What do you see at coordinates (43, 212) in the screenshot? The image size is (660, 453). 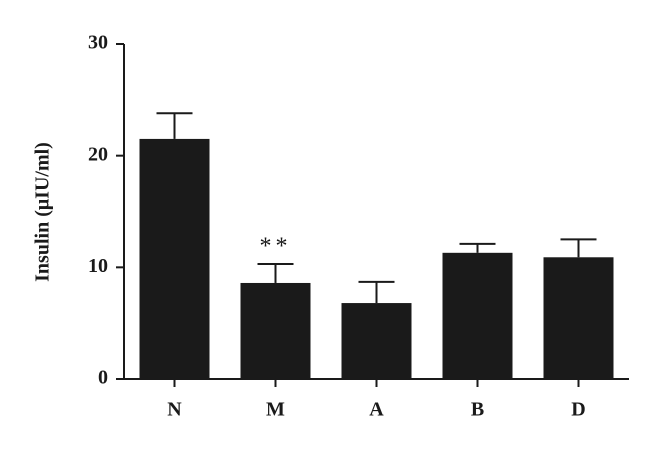 I see `y-axis-label: Insulin (μIU/ml)` at bounding box center [43, 212].